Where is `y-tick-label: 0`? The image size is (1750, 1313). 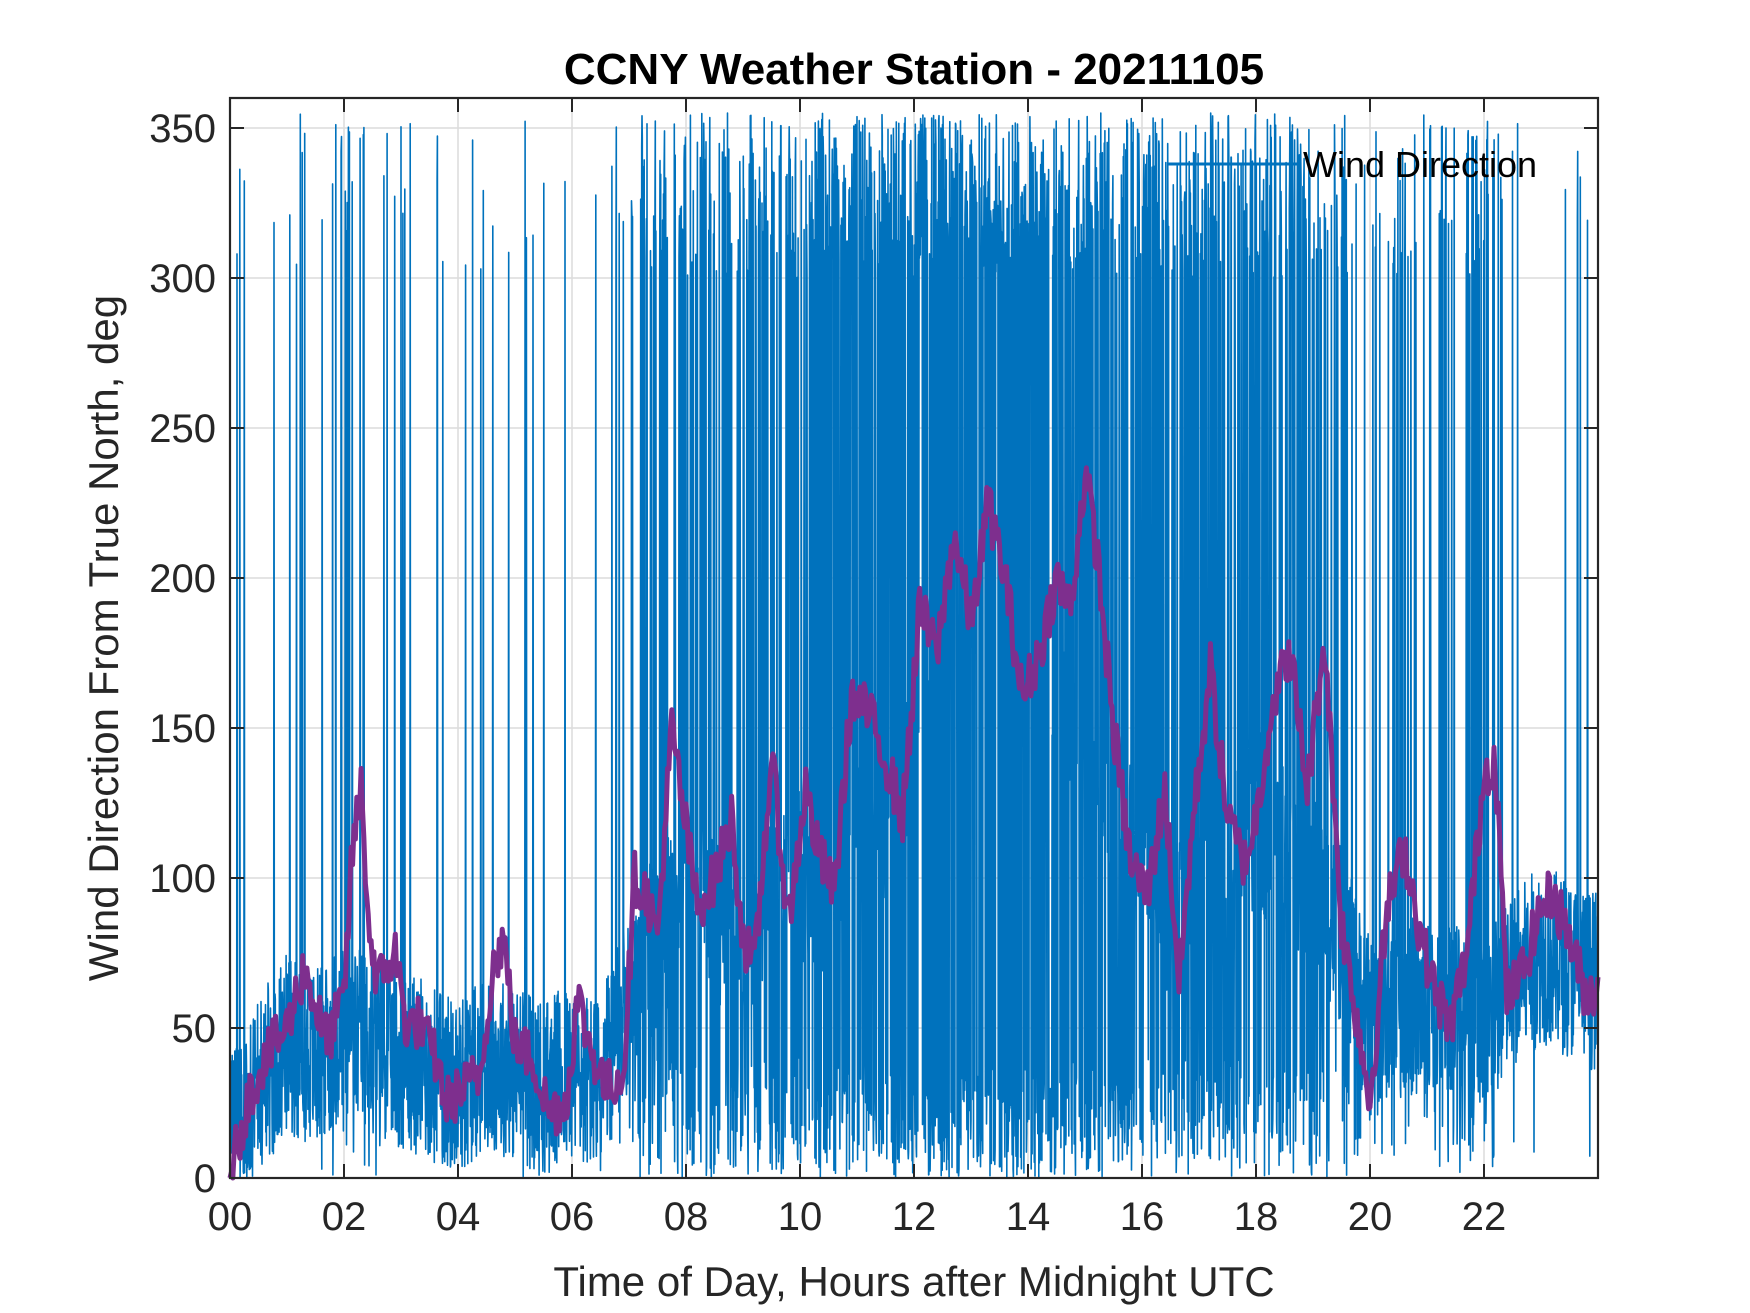 y-tick-label: 0 is located at coordinates (205, 1179).